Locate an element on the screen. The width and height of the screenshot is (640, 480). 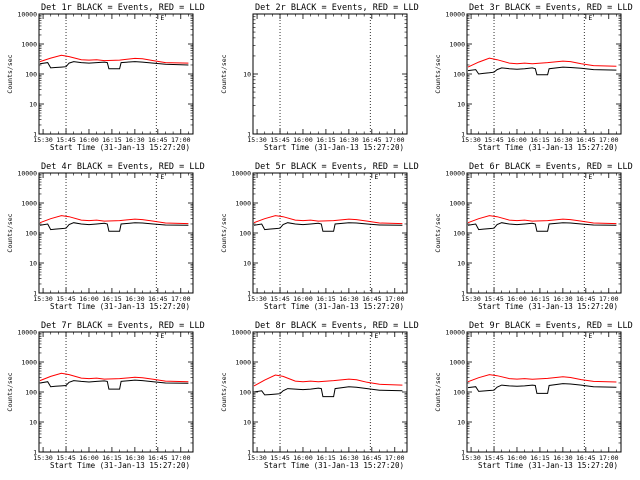
panel-title: Det 4r BLACK = Events, RED = LLD is located at coordinates (123, 167).